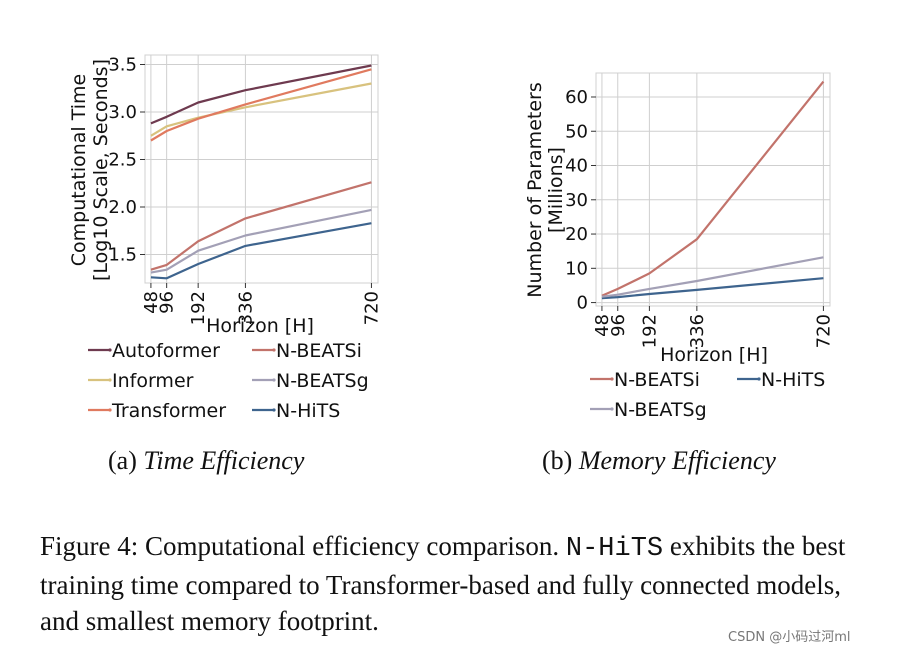 Image resolution: width=912 pixels, height=657 pixels. I want to click on watermark: CSDN @小码过河ml, so click(789, 637).